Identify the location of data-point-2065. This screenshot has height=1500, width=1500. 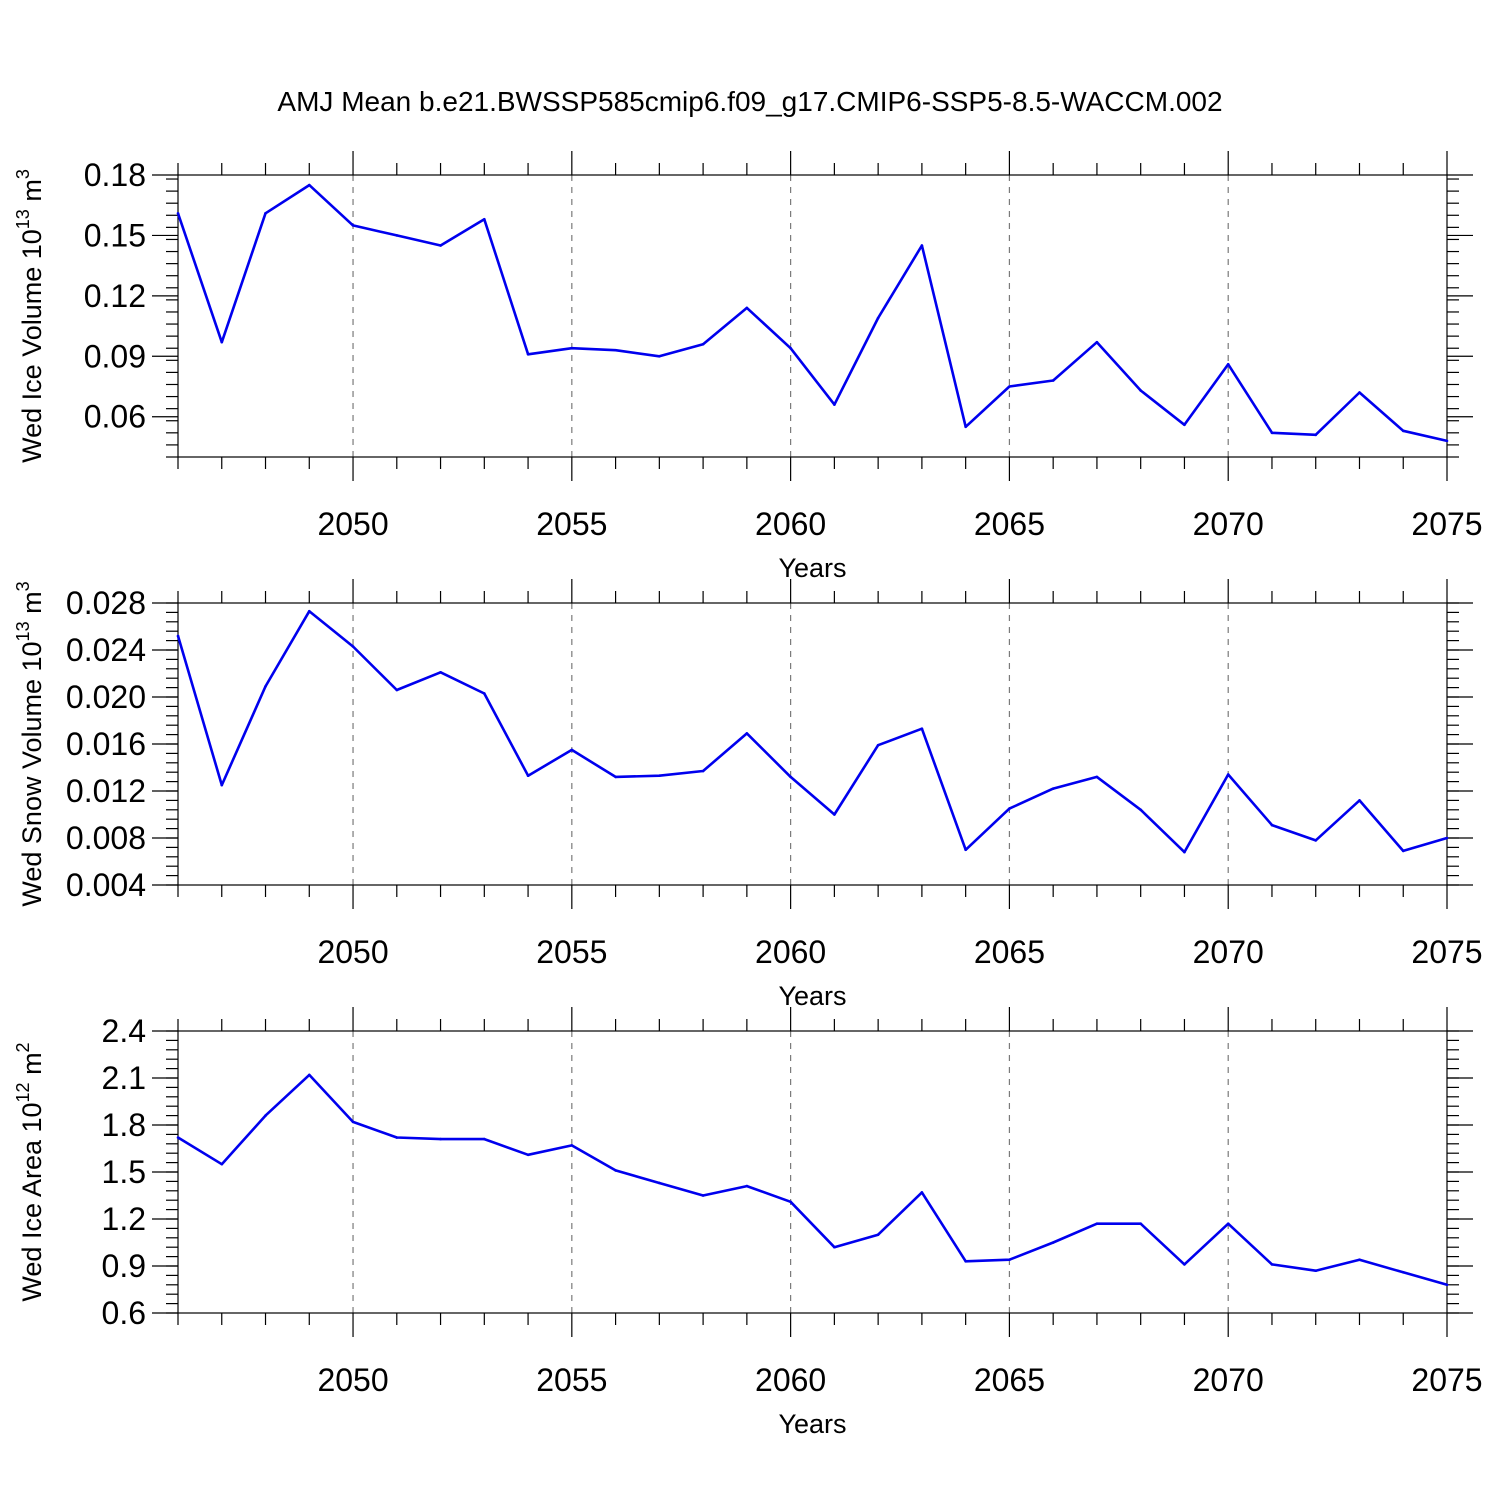
(1009, 1260).